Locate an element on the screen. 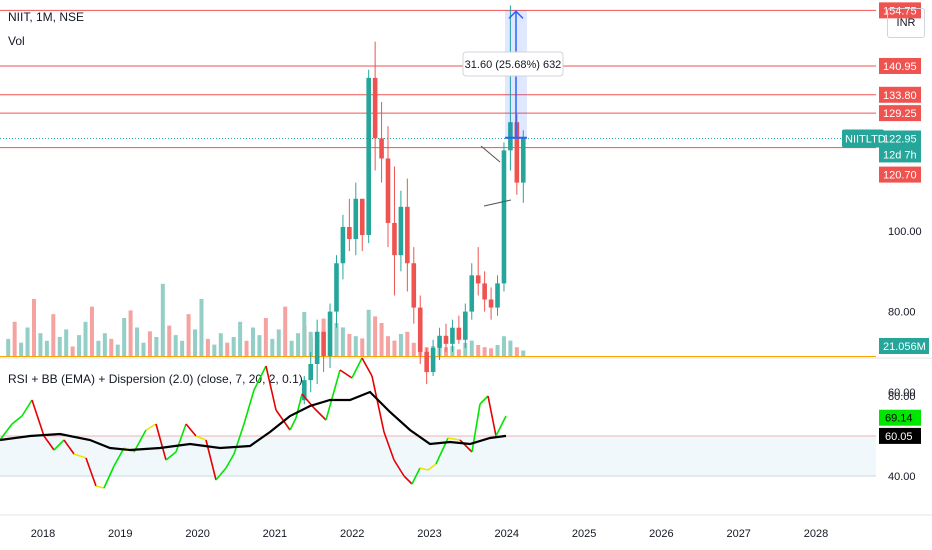  rsi-badge is located at coordinates (900, 435).